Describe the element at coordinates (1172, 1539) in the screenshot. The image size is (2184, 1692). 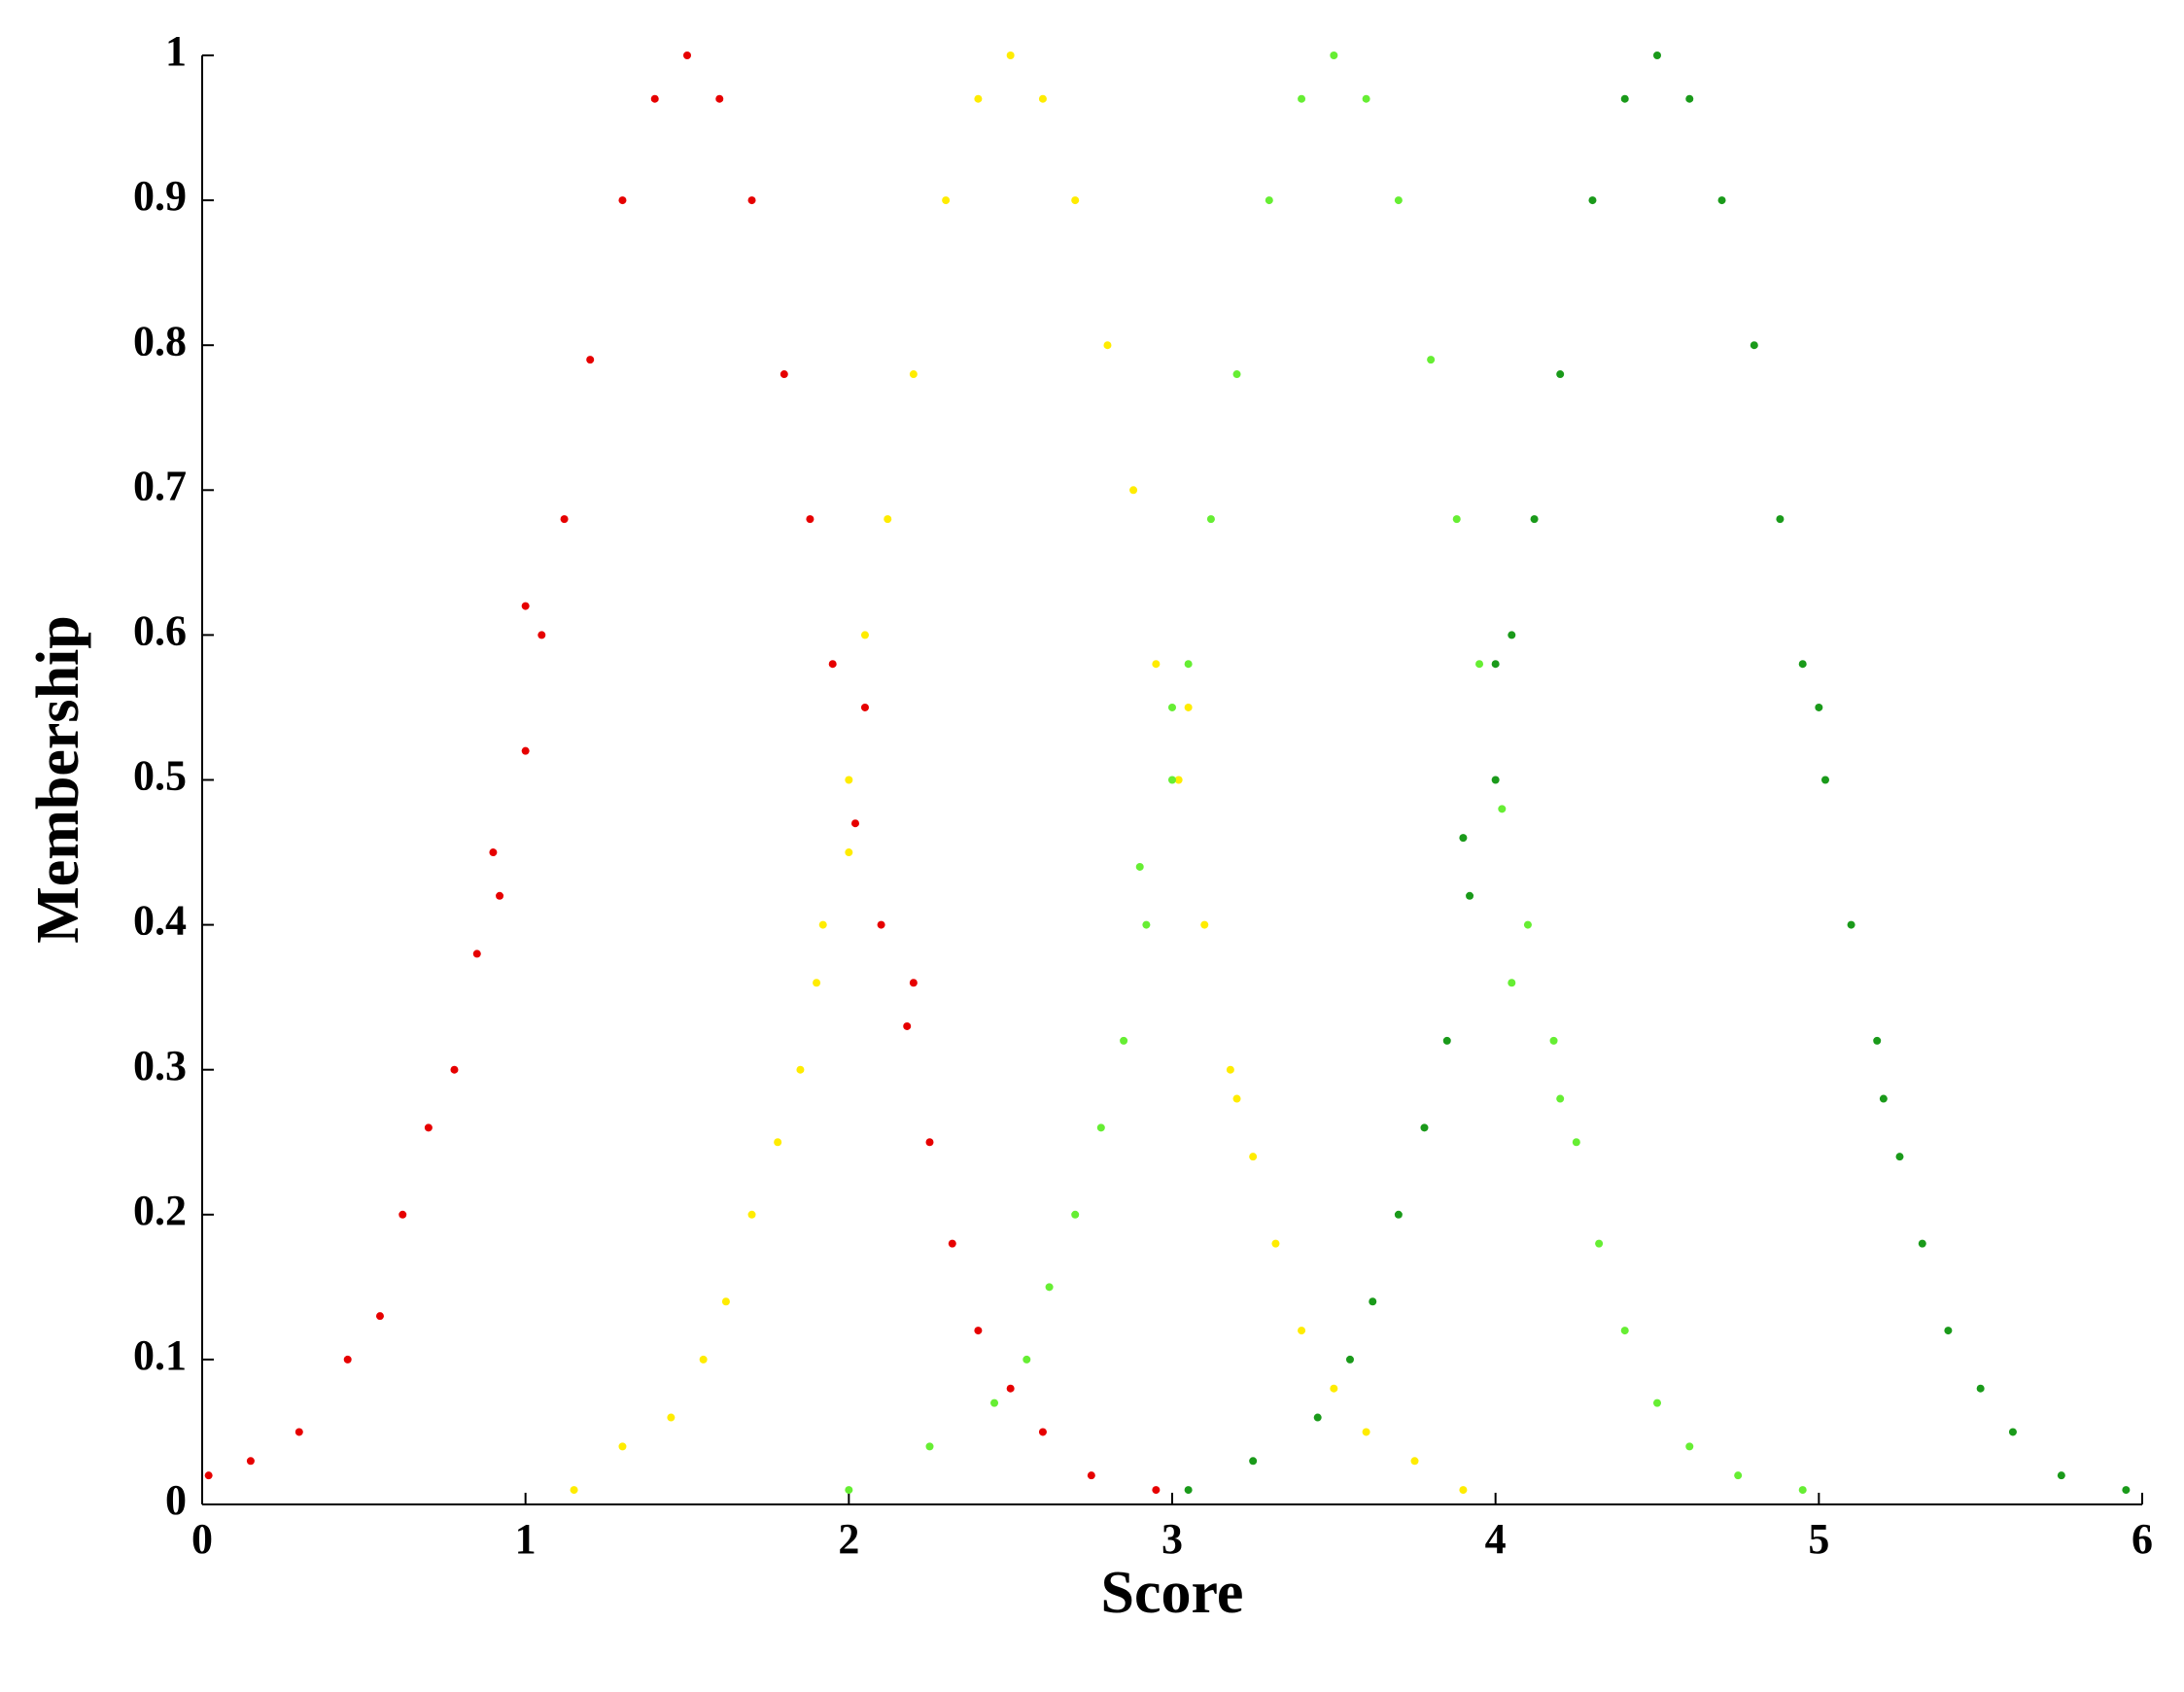
I see `x-tick-label: 3` at that location.